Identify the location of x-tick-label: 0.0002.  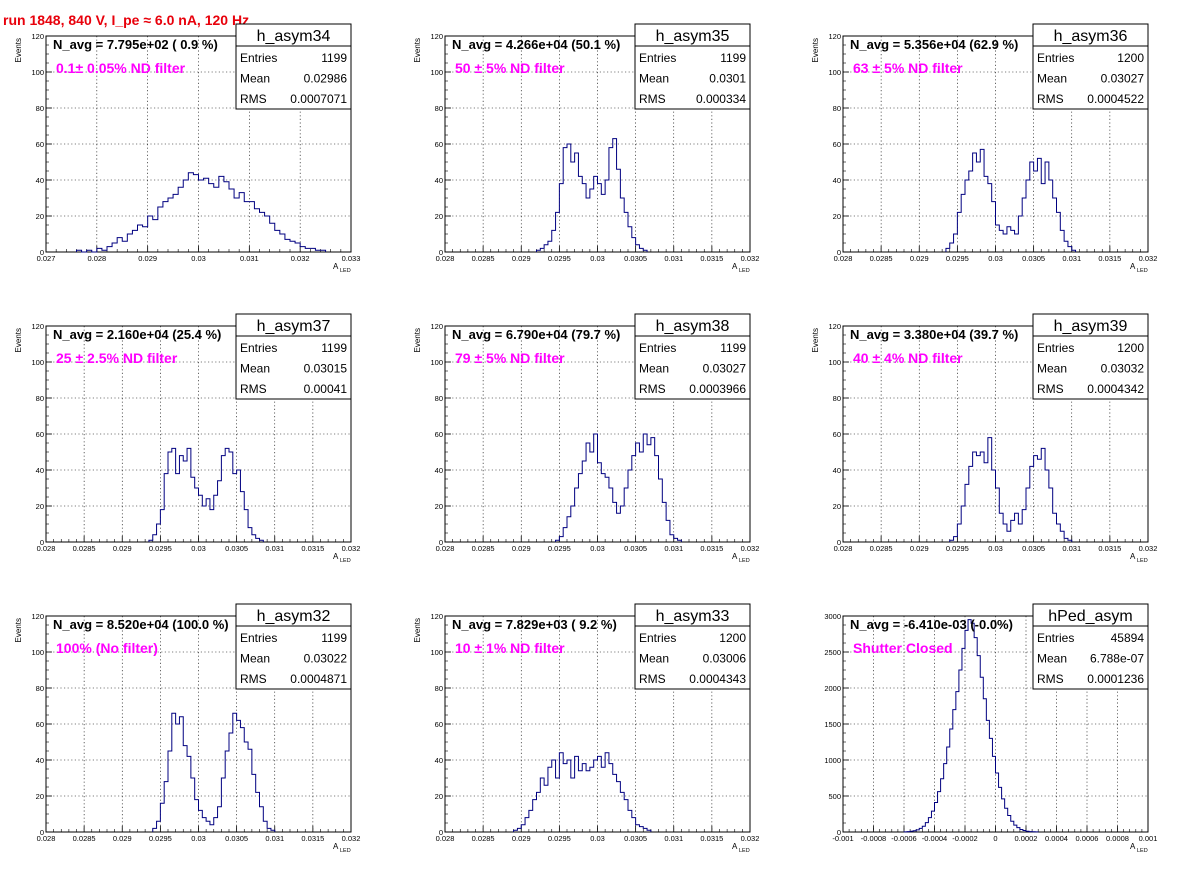
(1026, 838).